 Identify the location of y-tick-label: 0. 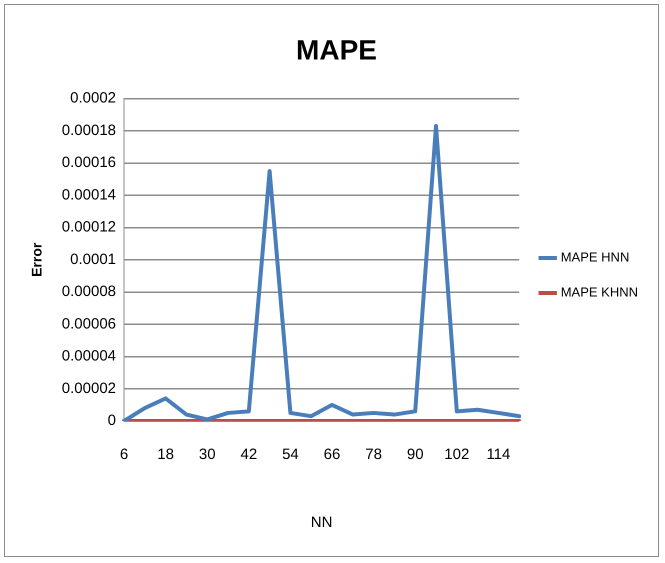
(112, 421).